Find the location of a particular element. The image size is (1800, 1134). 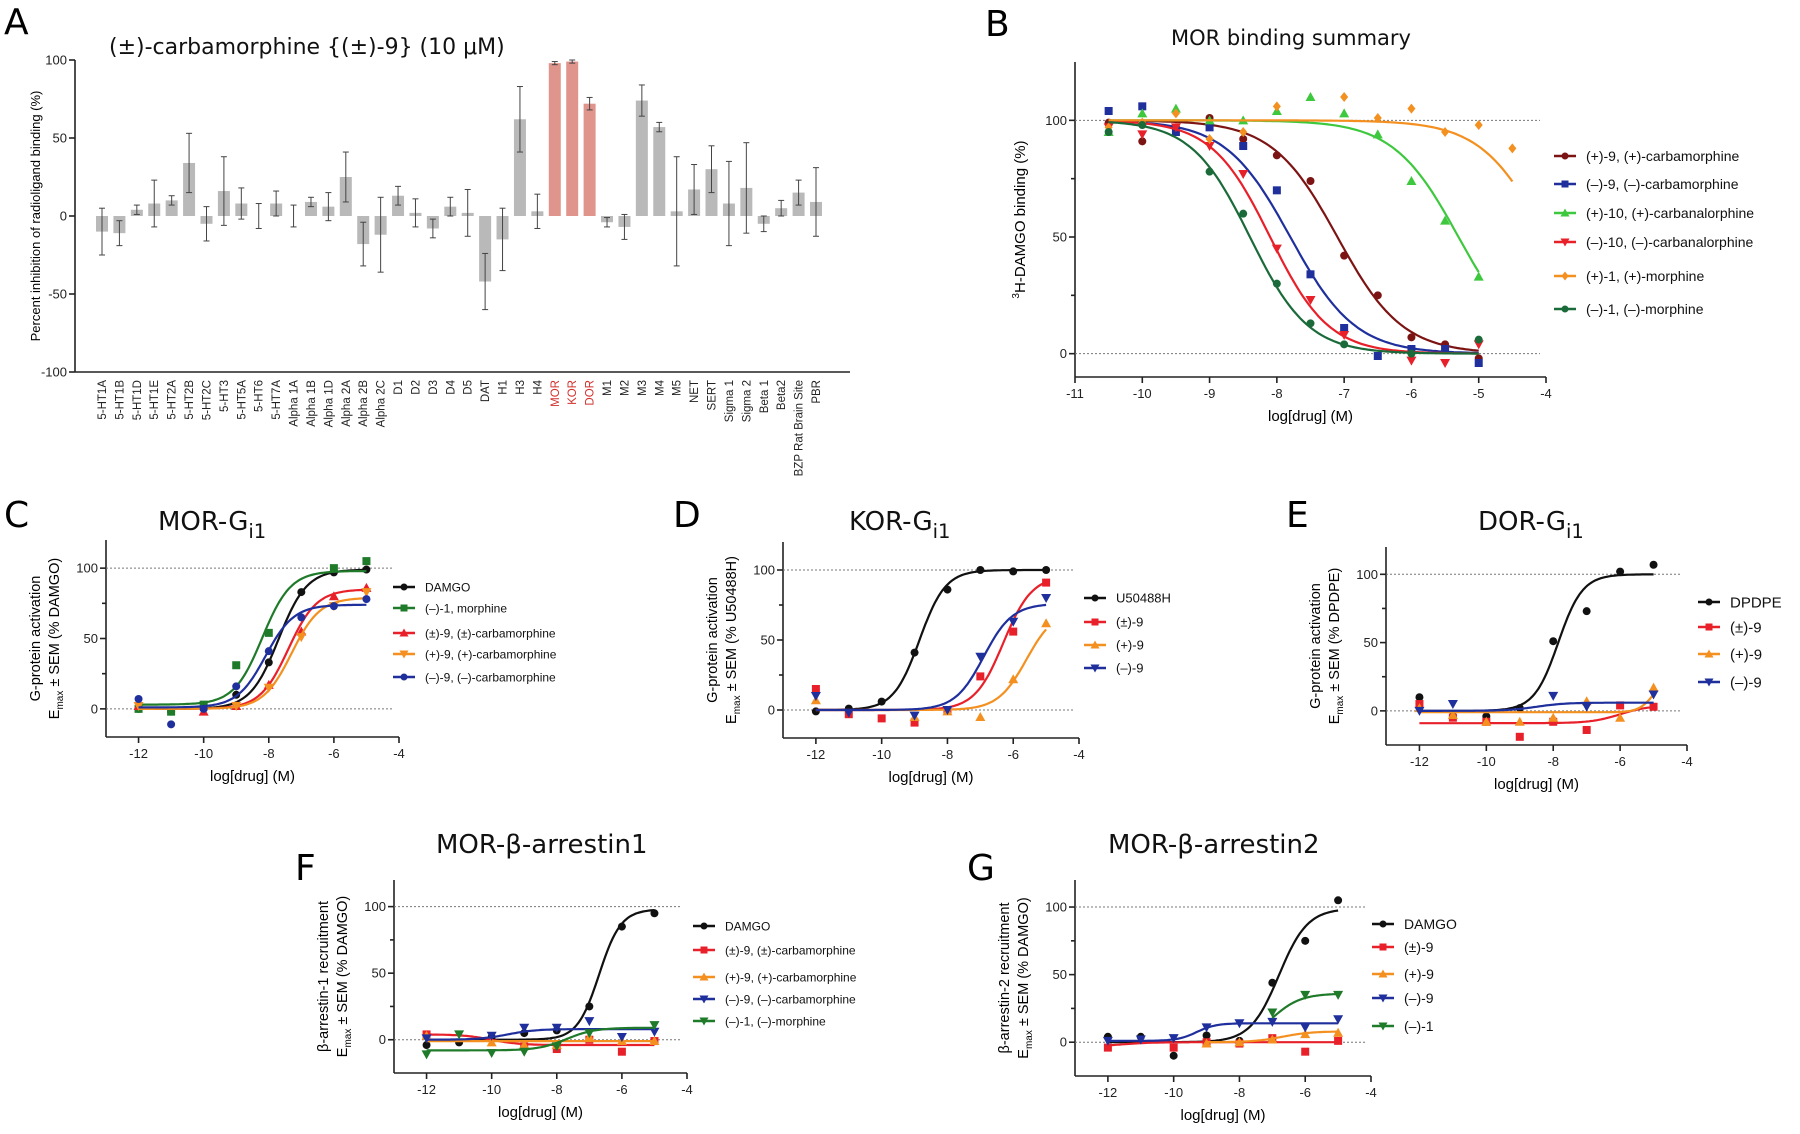

panel-label: A is located at coordinates (16, 22).